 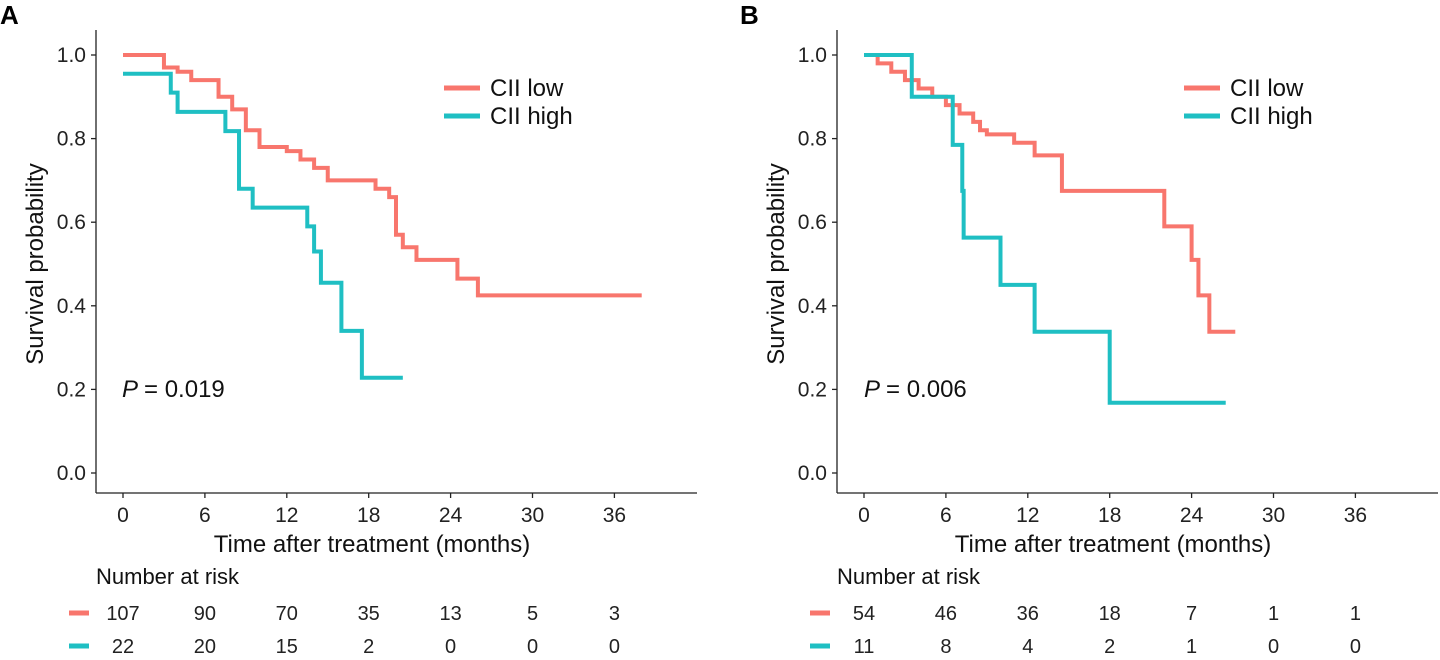 What do you see at coordinates (368, 647) in the screenshot?
I see `panel-a-risk-count: 2` at bounding box center [368, 647].